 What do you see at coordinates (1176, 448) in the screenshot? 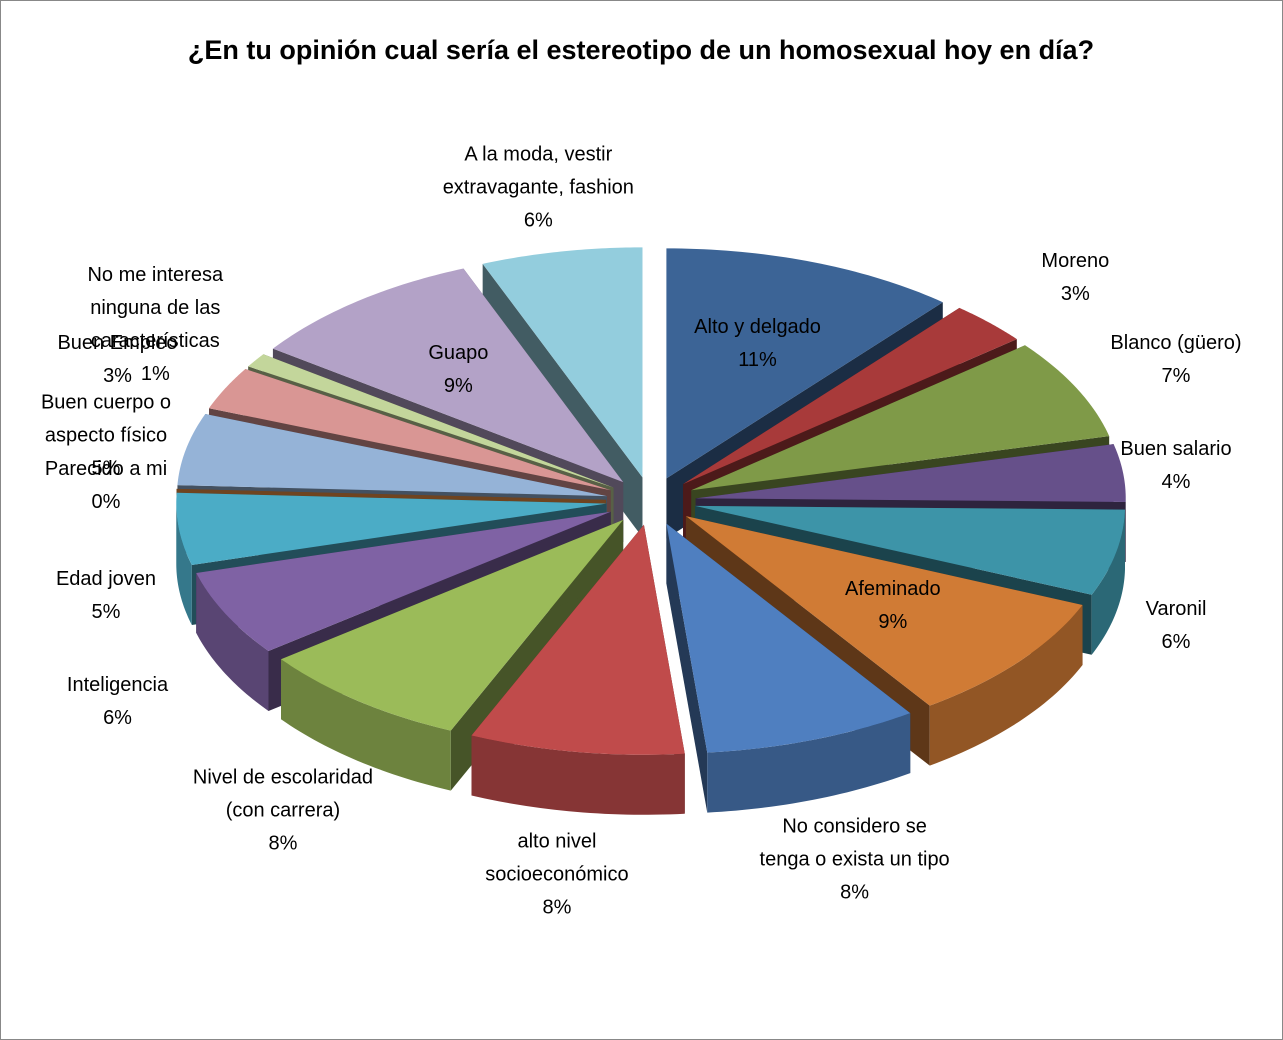
I see `category-label: Buen salario` at bounding box center [1176, 448].